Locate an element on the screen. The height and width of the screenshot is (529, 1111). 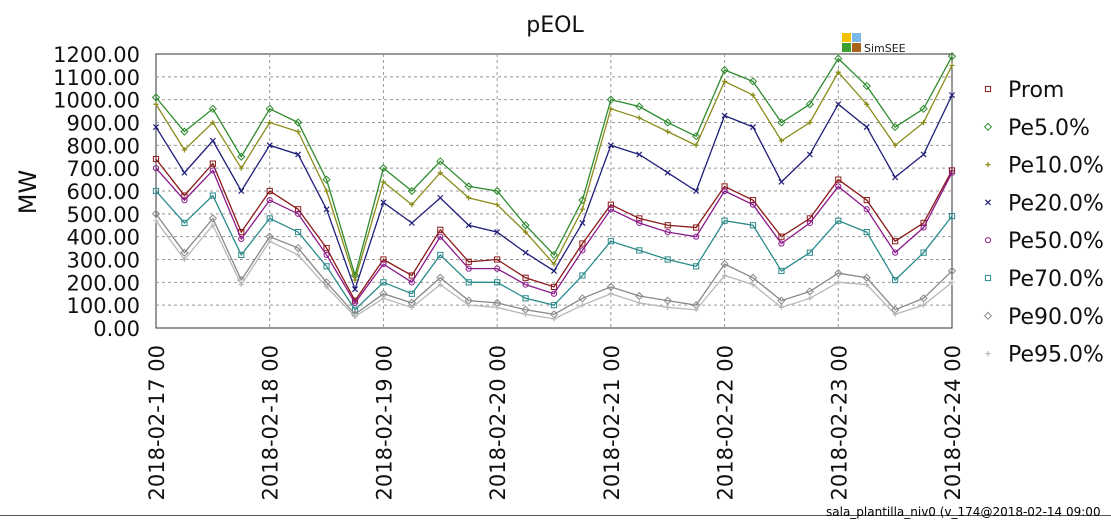
legend-label-6: Pe70.0% is located at coordinates (1056, 279).